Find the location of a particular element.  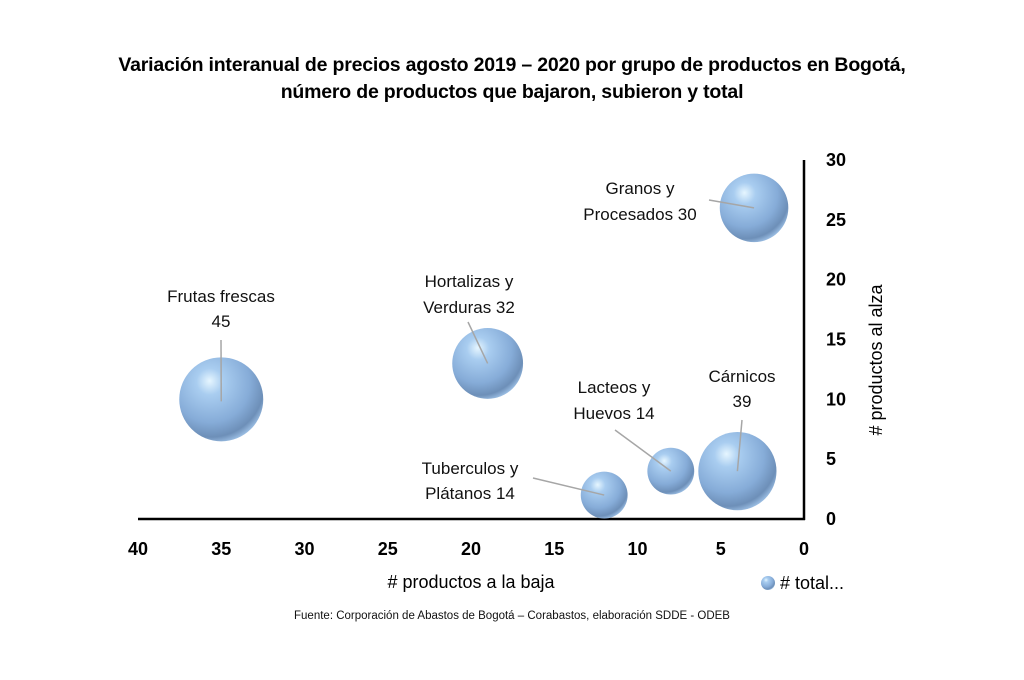

data-label-value: Plátanos 14 is located at coordinates (470, 493).